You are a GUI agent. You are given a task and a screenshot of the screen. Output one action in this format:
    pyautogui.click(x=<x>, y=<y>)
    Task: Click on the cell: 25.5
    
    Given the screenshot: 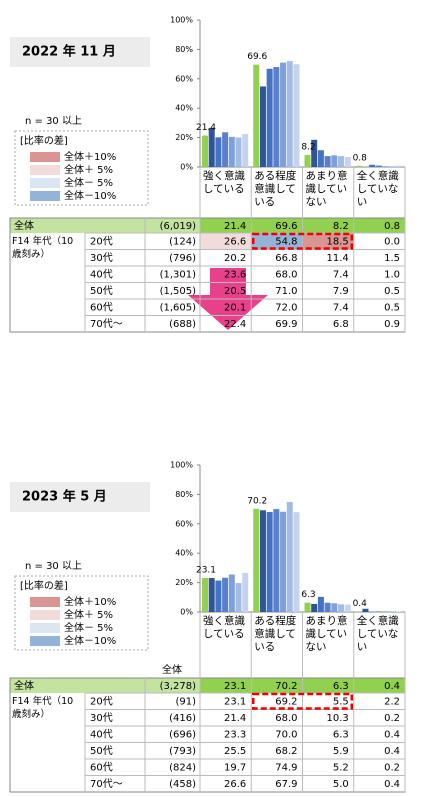 What is the action you would take?
    pyautogui.click(x=235, y=751)
    